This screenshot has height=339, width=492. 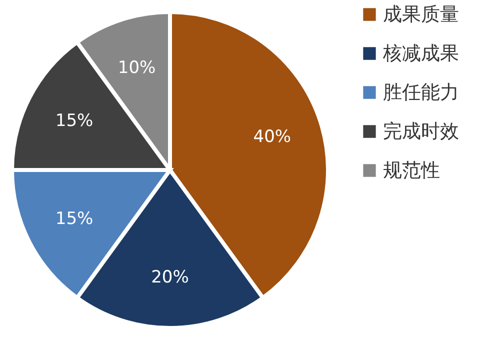 I want to click on data-label: 10%, so click(x=137, y=68).